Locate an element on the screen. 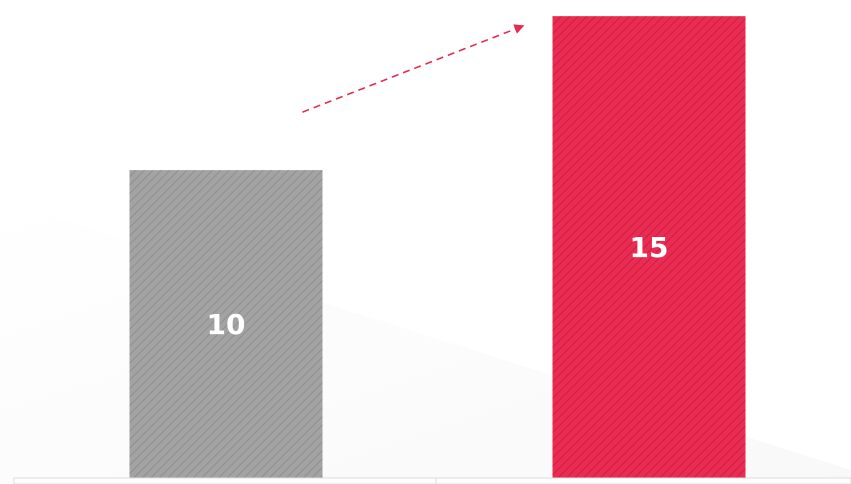 The image size is (851, 484). trend-arrow is located at coordinates (413, 68).